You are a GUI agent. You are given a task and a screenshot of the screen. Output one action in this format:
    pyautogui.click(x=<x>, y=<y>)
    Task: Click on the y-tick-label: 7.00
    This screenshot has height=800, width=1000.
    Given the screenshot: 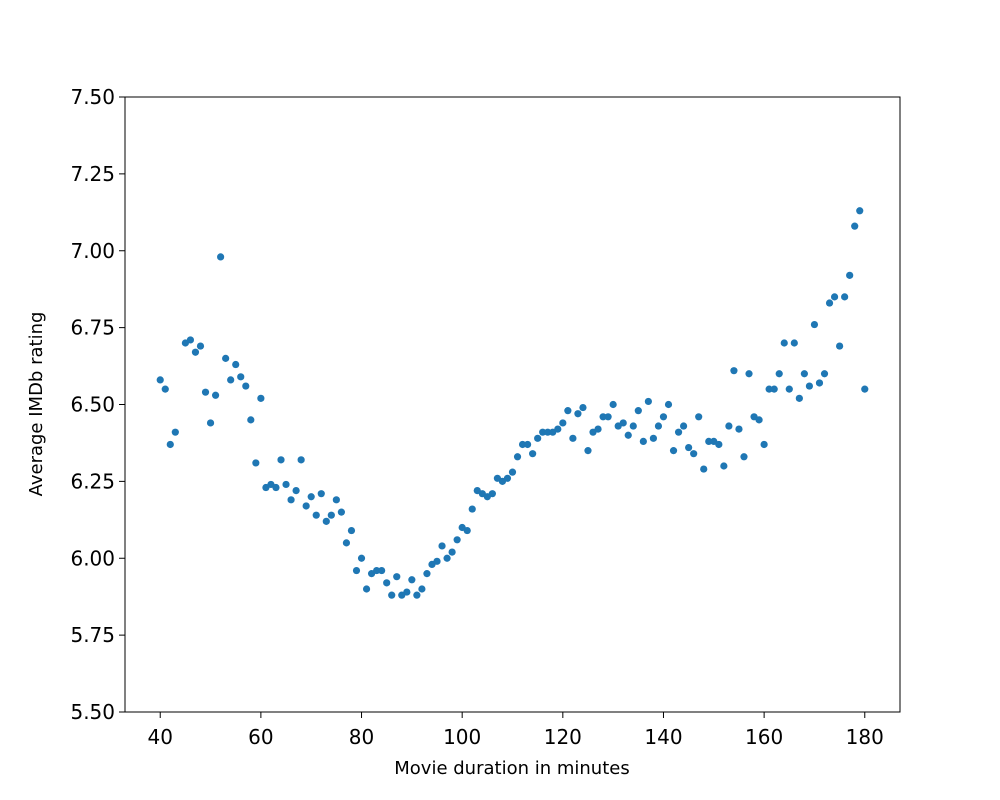 What is the action you would take?
    pyautogui.click(x=92, y=251)
    